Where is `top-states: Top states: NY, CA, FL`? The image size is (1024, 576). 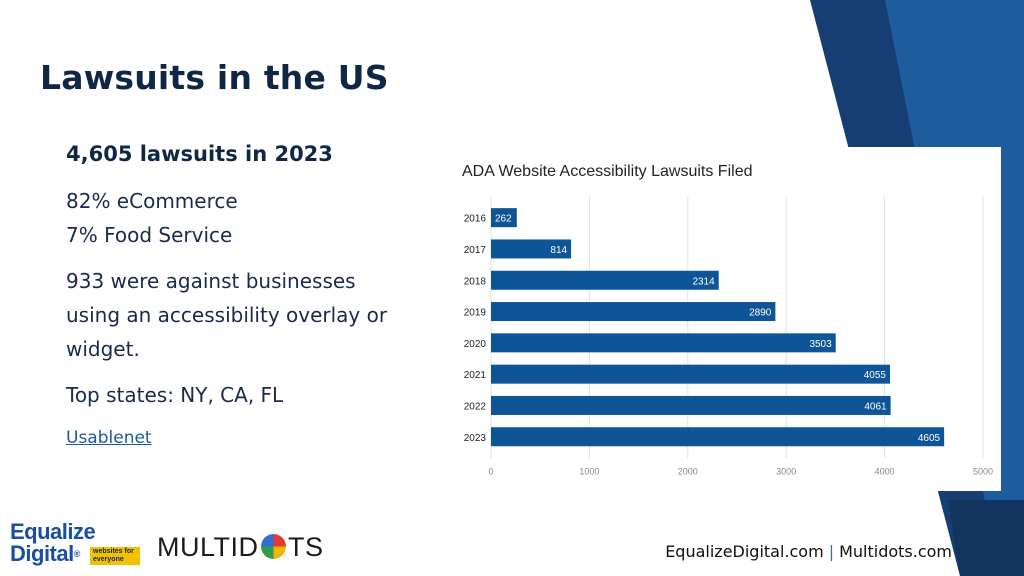 top-states: Top states: NY, CA, FL is located at coordinates (175, 395).